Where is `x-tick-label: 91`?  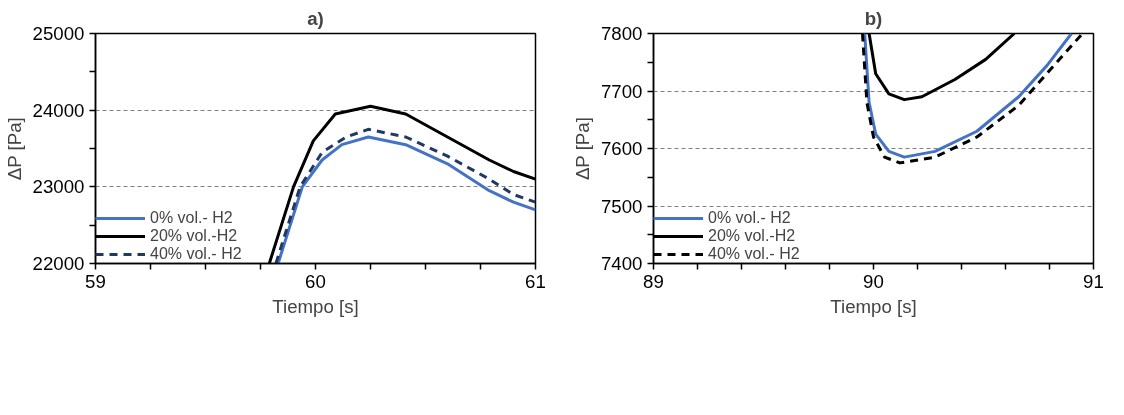
x-tick-label: 91 is located at coordinates (1093, 281).